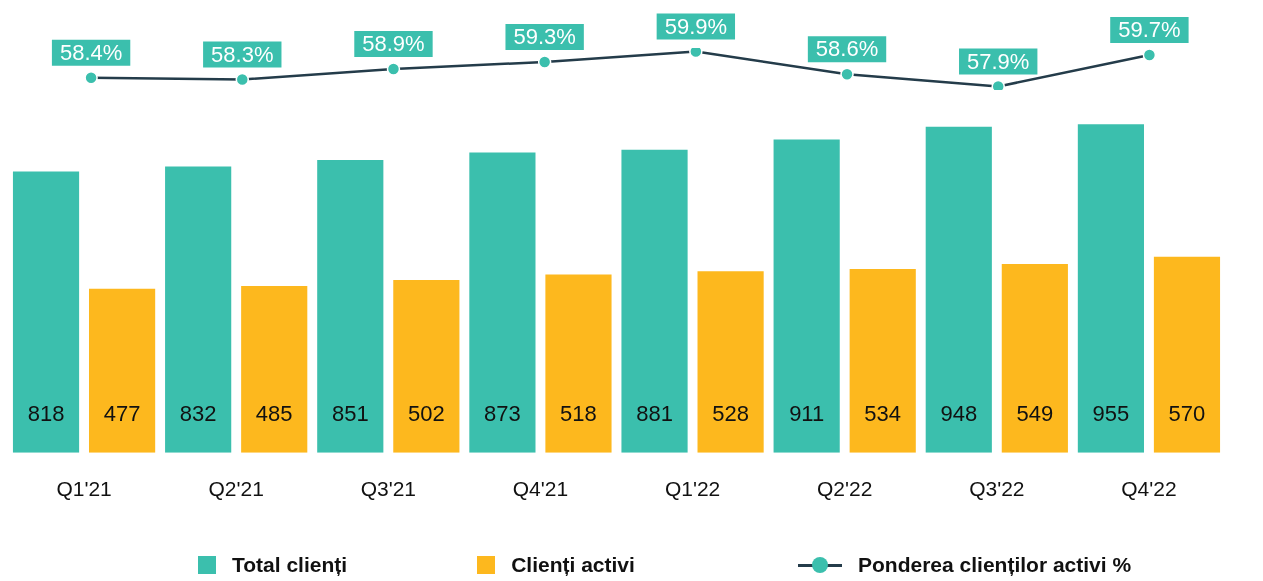 The height and width of the screenshot is (581, 1263). What do you see at coordinates (959, 413) in the screenshot?
I see `data-label: 948` at bounding box center [959, 413].